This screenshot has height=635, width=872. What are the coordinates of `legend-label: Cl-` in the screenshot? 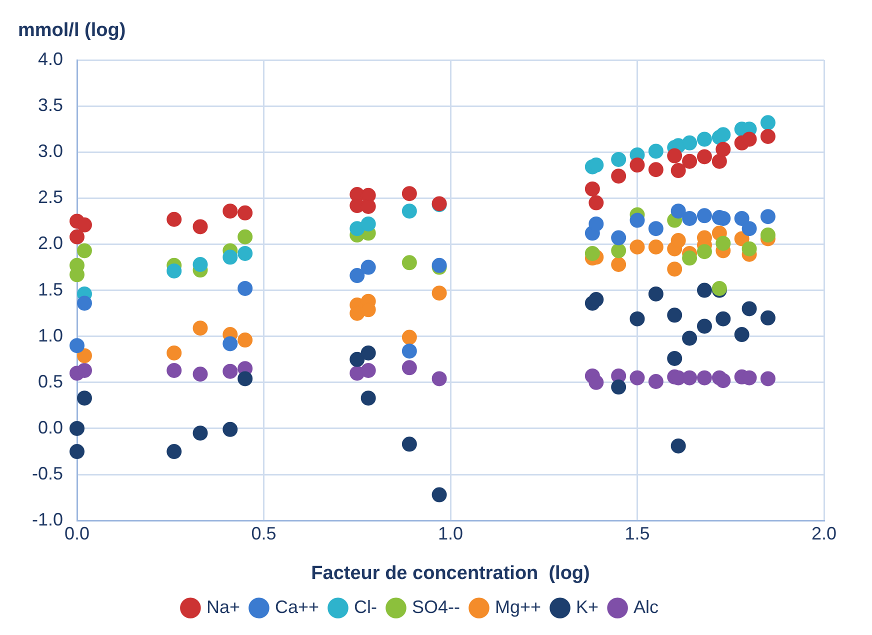 It's located at (366, 606).